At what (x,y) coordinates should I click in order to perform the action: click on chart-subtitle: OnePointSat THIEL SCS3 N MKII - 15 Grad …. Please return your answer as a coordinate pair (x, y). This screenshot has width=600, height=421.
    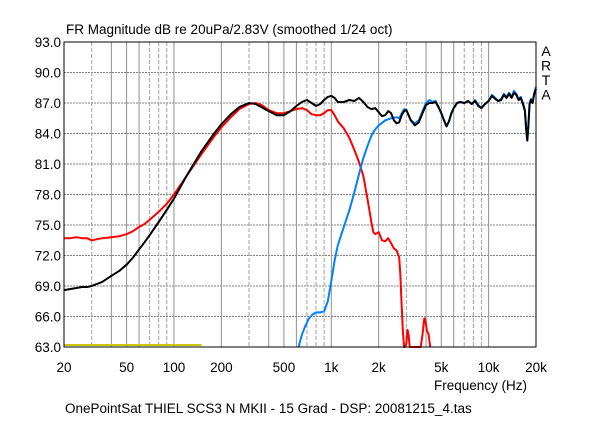
    Looking at the image, I should click on (268, 408).